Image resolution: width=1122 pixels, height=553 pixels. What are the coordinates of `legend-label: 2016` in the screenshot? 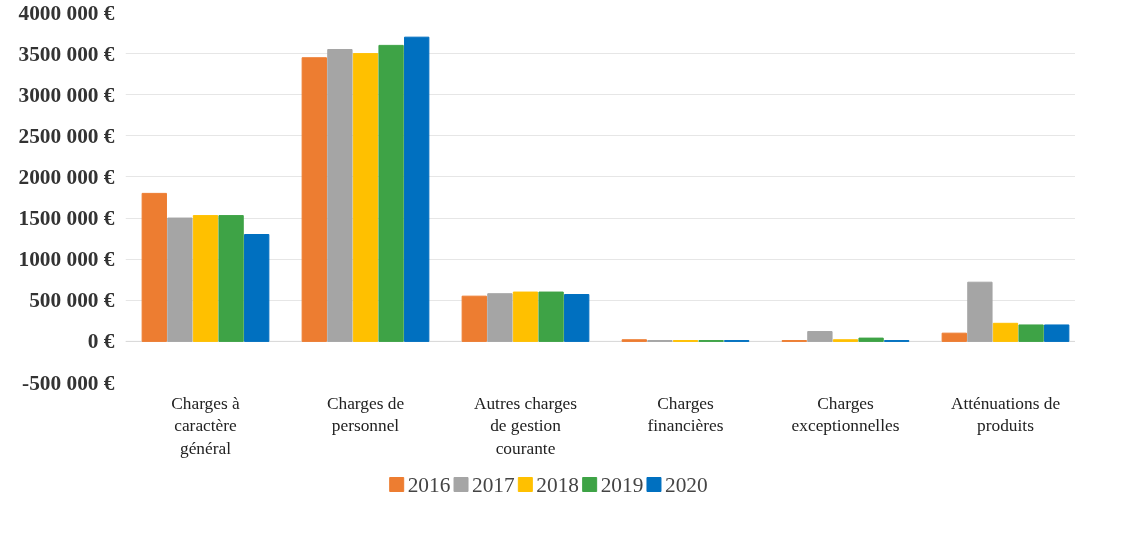 It's located at (429, 484).